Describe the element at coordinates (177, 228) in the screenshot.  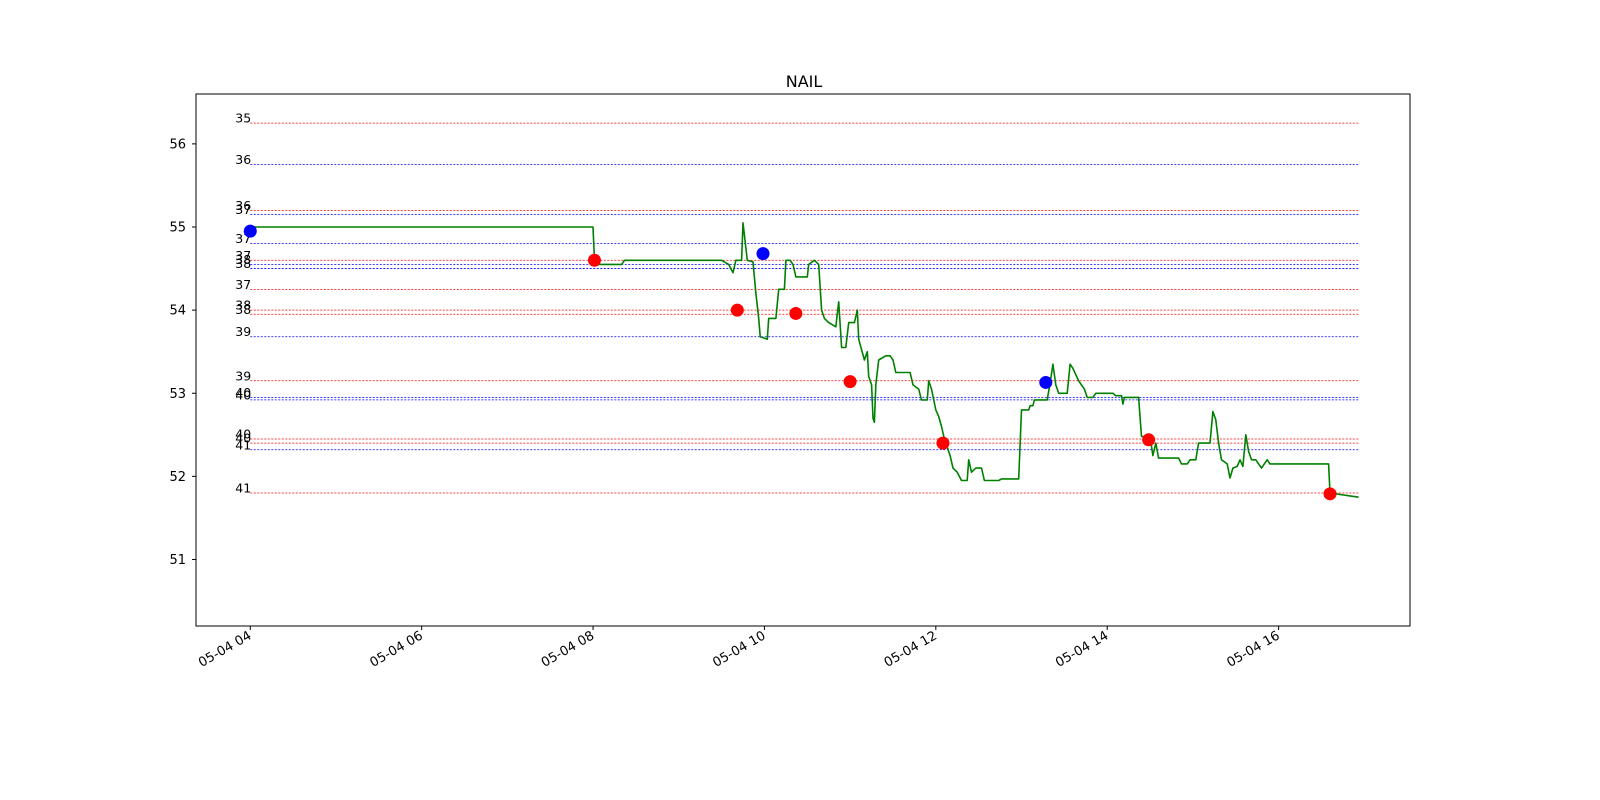
I see `y-tick-label: 55` at that location.